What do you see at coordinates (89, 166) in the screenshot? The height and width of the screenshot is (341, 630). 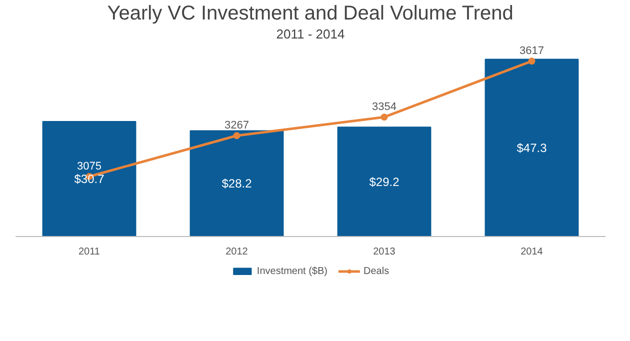 I see `data-label: 3075` at bounding box center [89, 166].